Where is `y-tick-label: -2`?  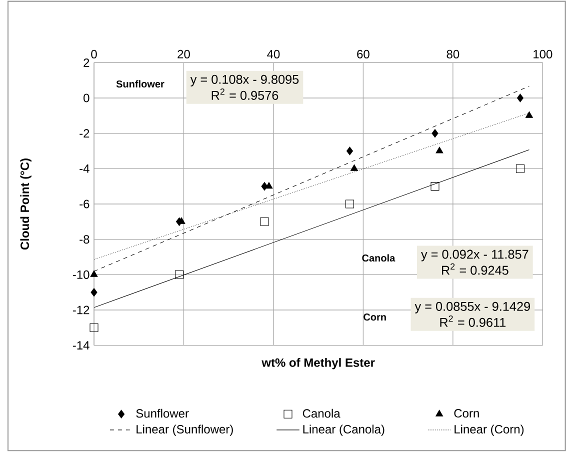
y-tick-label: -2 is located at coordinates (85, 133).